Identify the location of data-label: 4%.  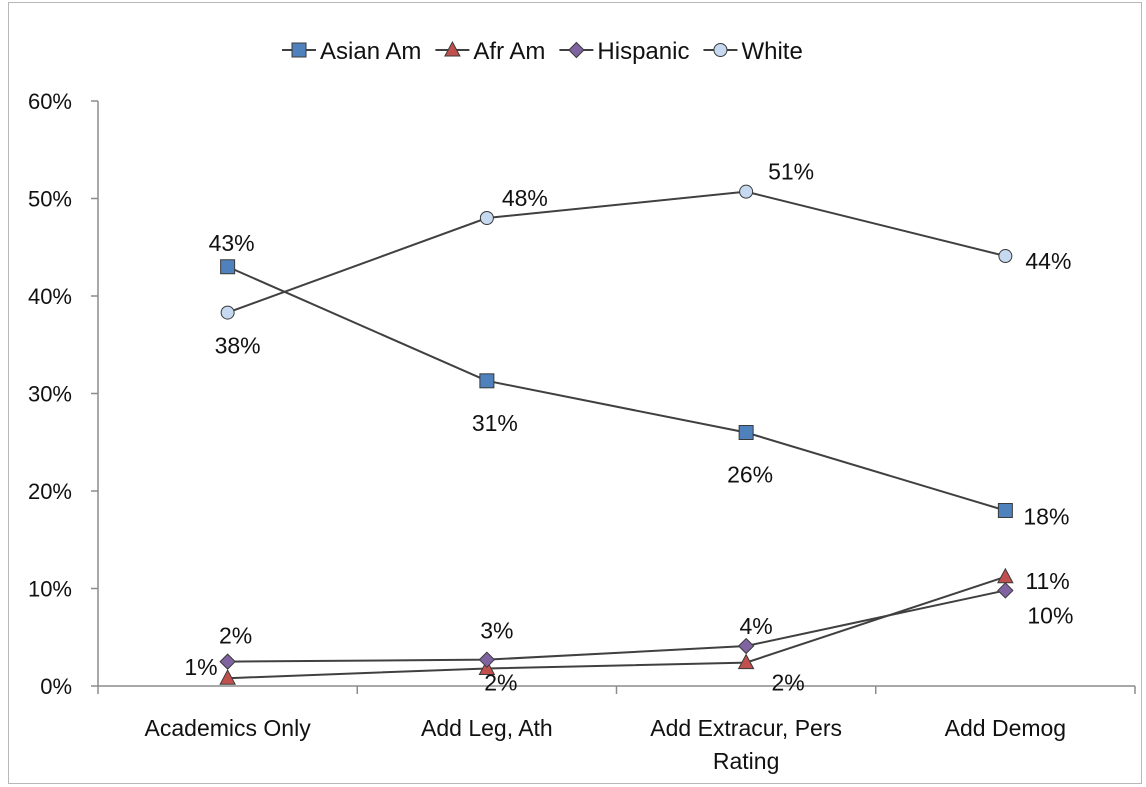
(756, 626).